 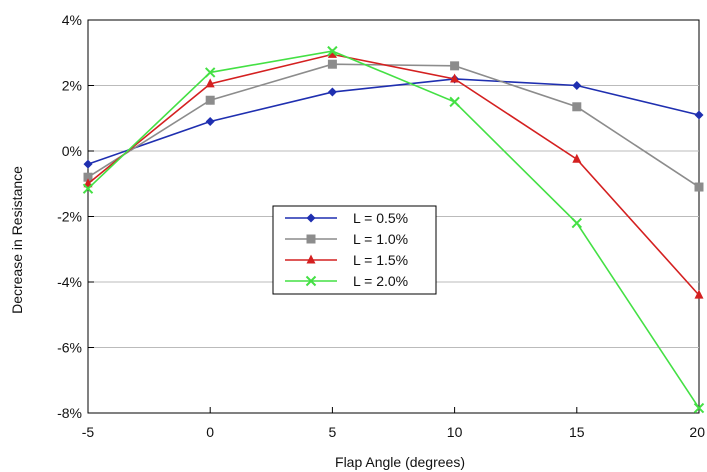 What do you see at coordinates (380, 260) in the screenshot?
I see `legend-label: L = 1.5%` at bounding box center [380, 260].